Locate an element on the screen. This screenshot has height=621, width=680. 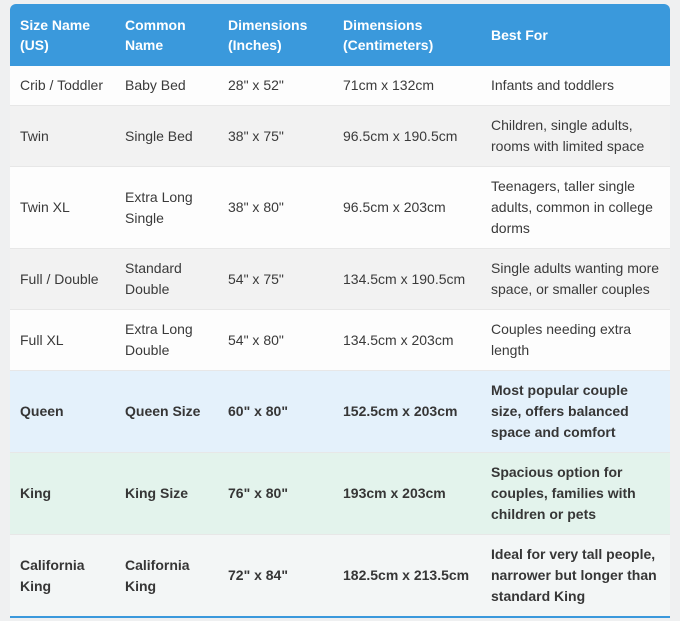
cell-dimensions-centimeters: 134.5cm x 203cm is located at coordinates (407, 339).